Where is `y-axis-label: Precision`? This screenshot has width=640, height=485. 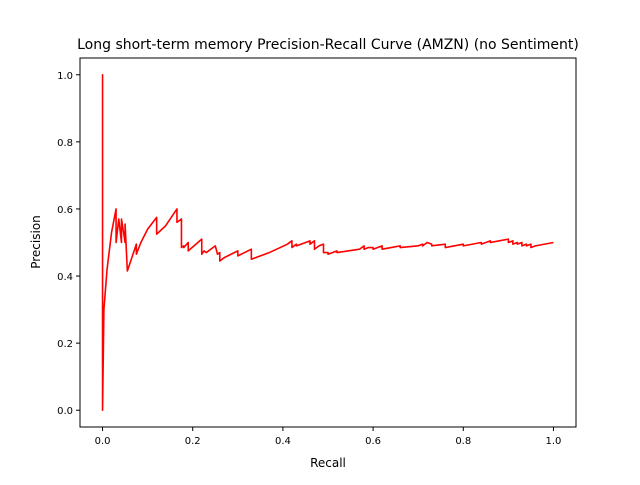 y-axis-label: Precision is located at coordinates (36, 242).